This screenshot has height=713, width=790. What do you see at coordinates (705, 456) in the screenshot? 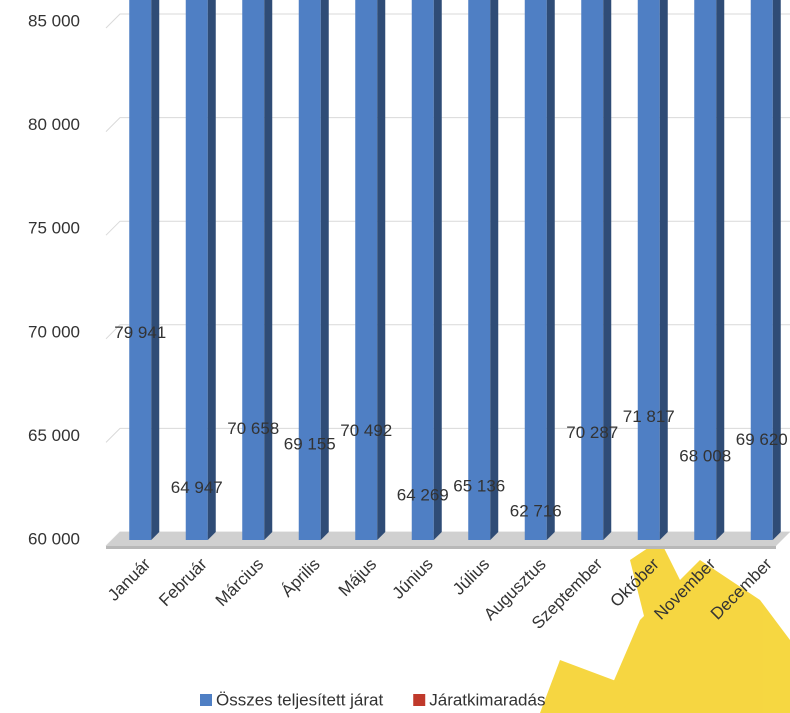
I see `data-label: 68 008` at bounding box center [705, 456].